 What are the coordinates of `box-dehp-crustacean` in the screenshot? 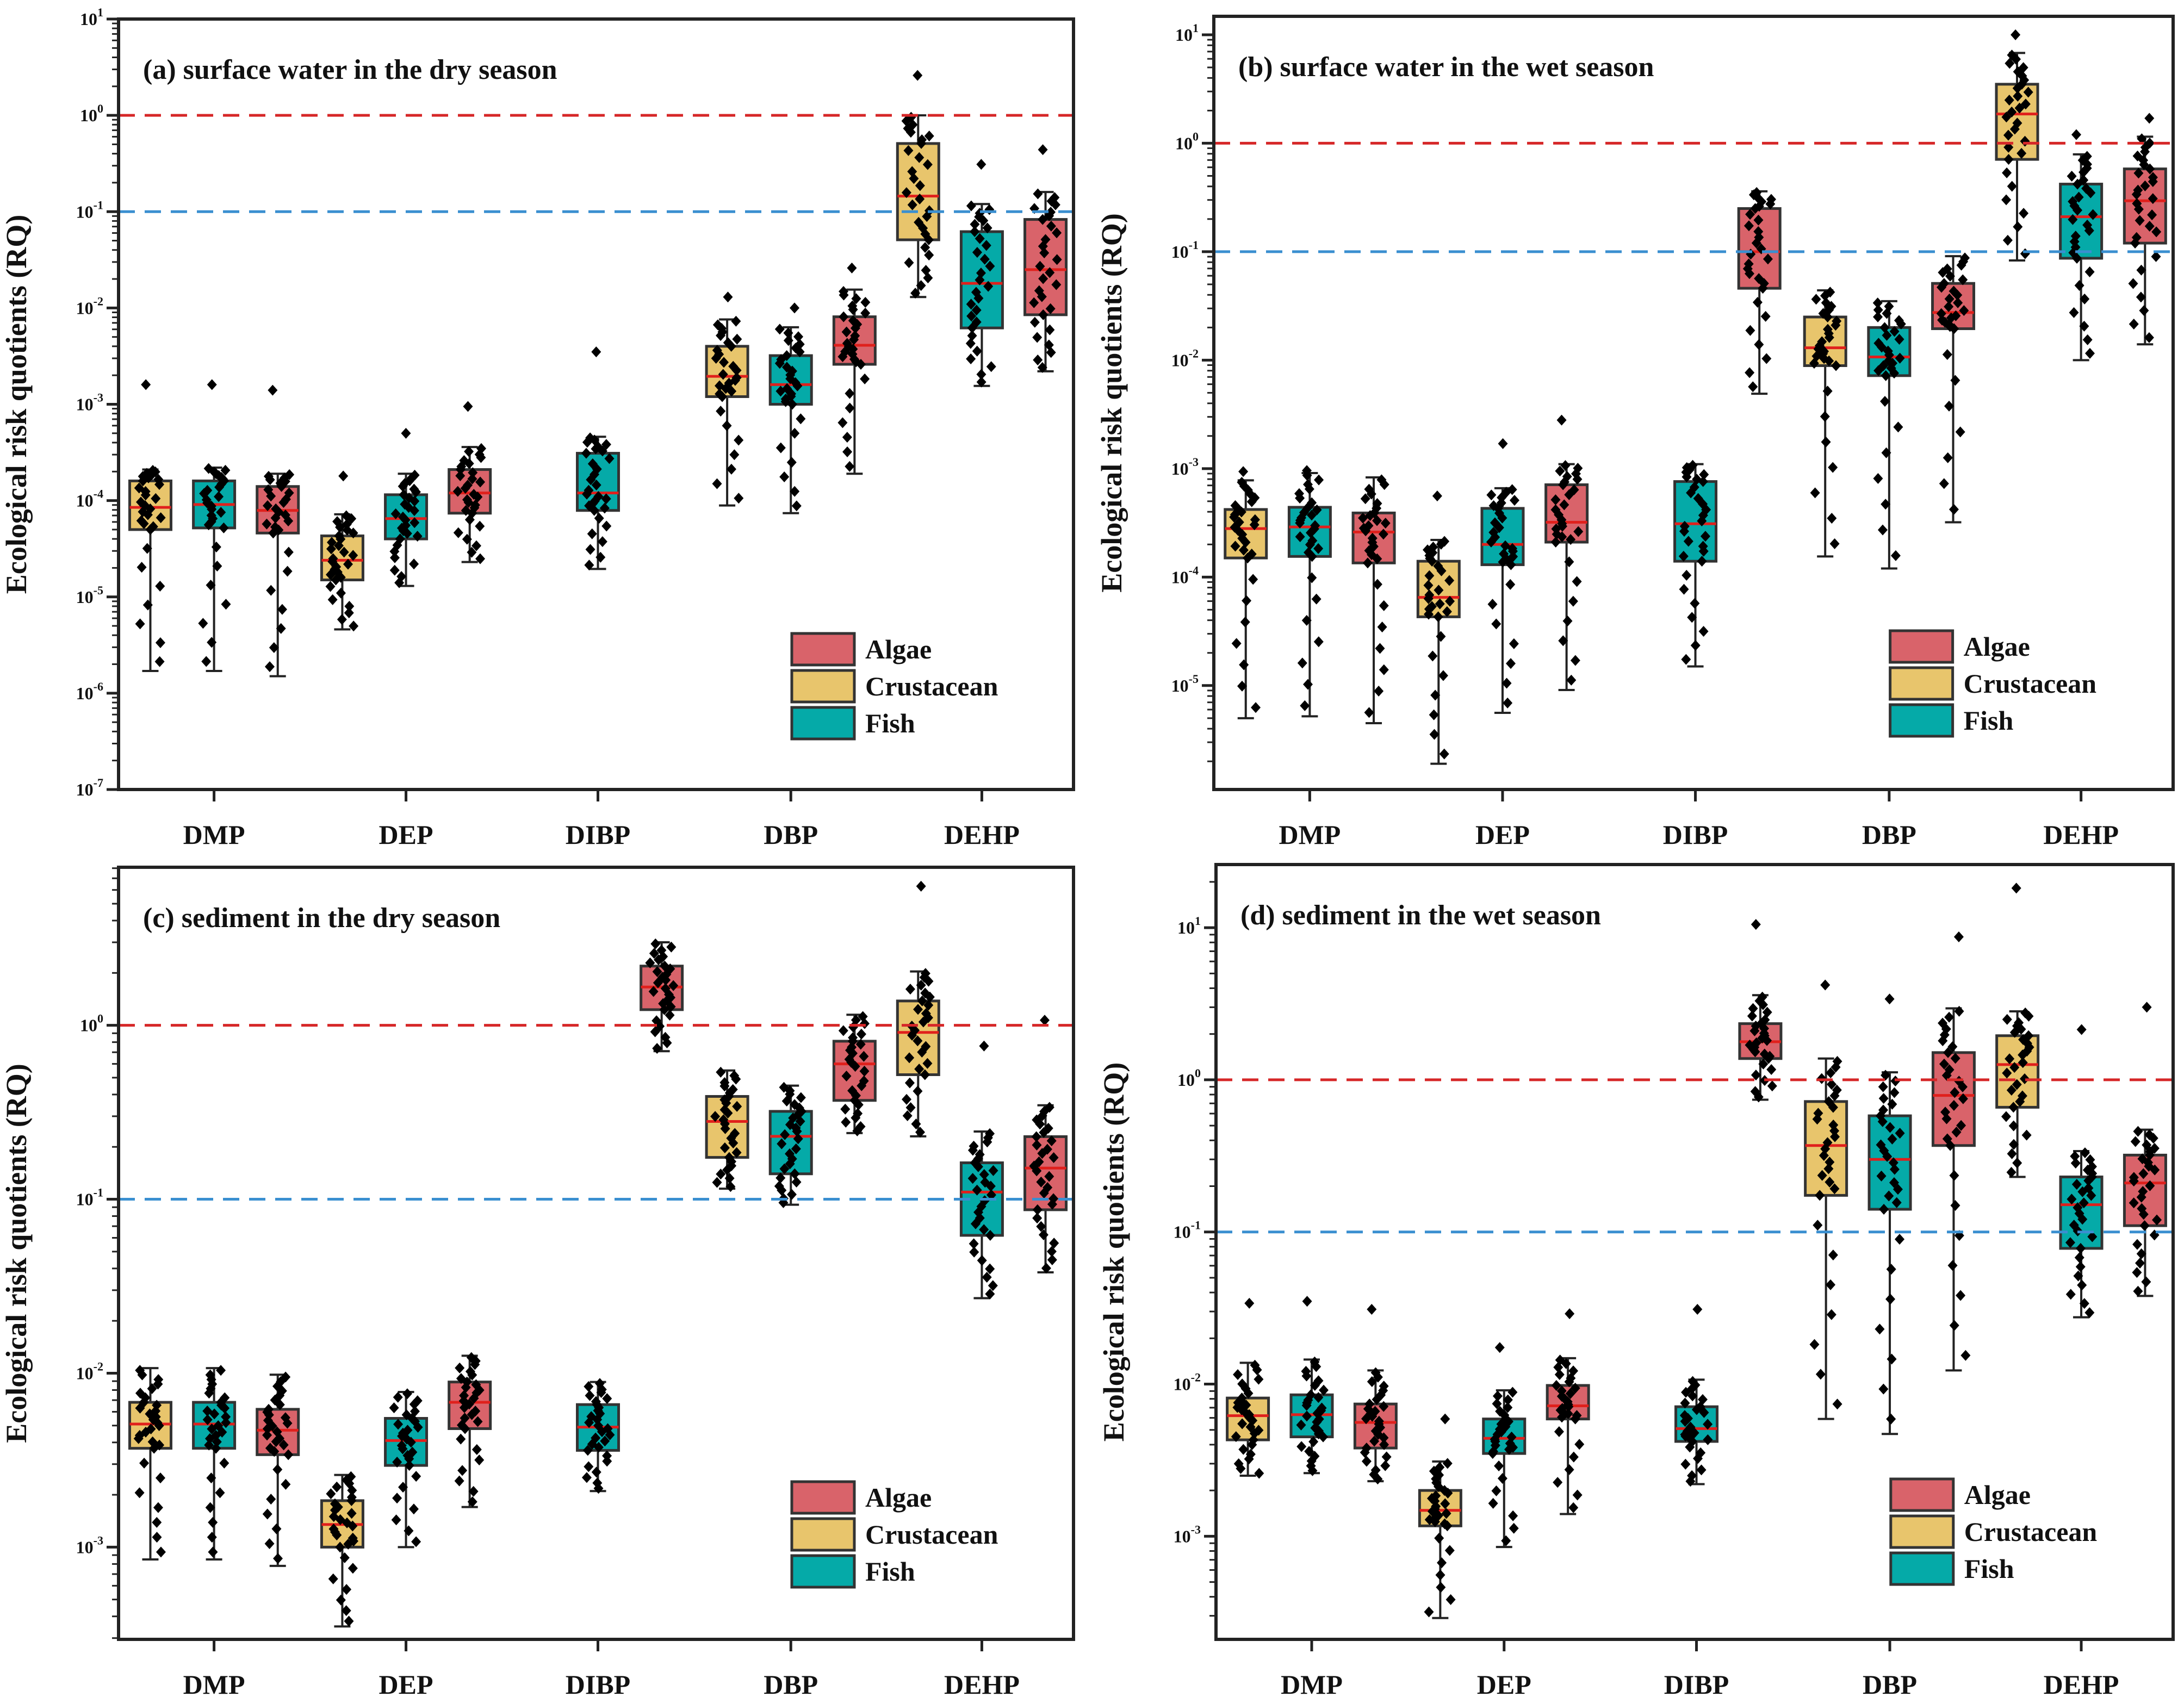 It's located at (2017, 1030).